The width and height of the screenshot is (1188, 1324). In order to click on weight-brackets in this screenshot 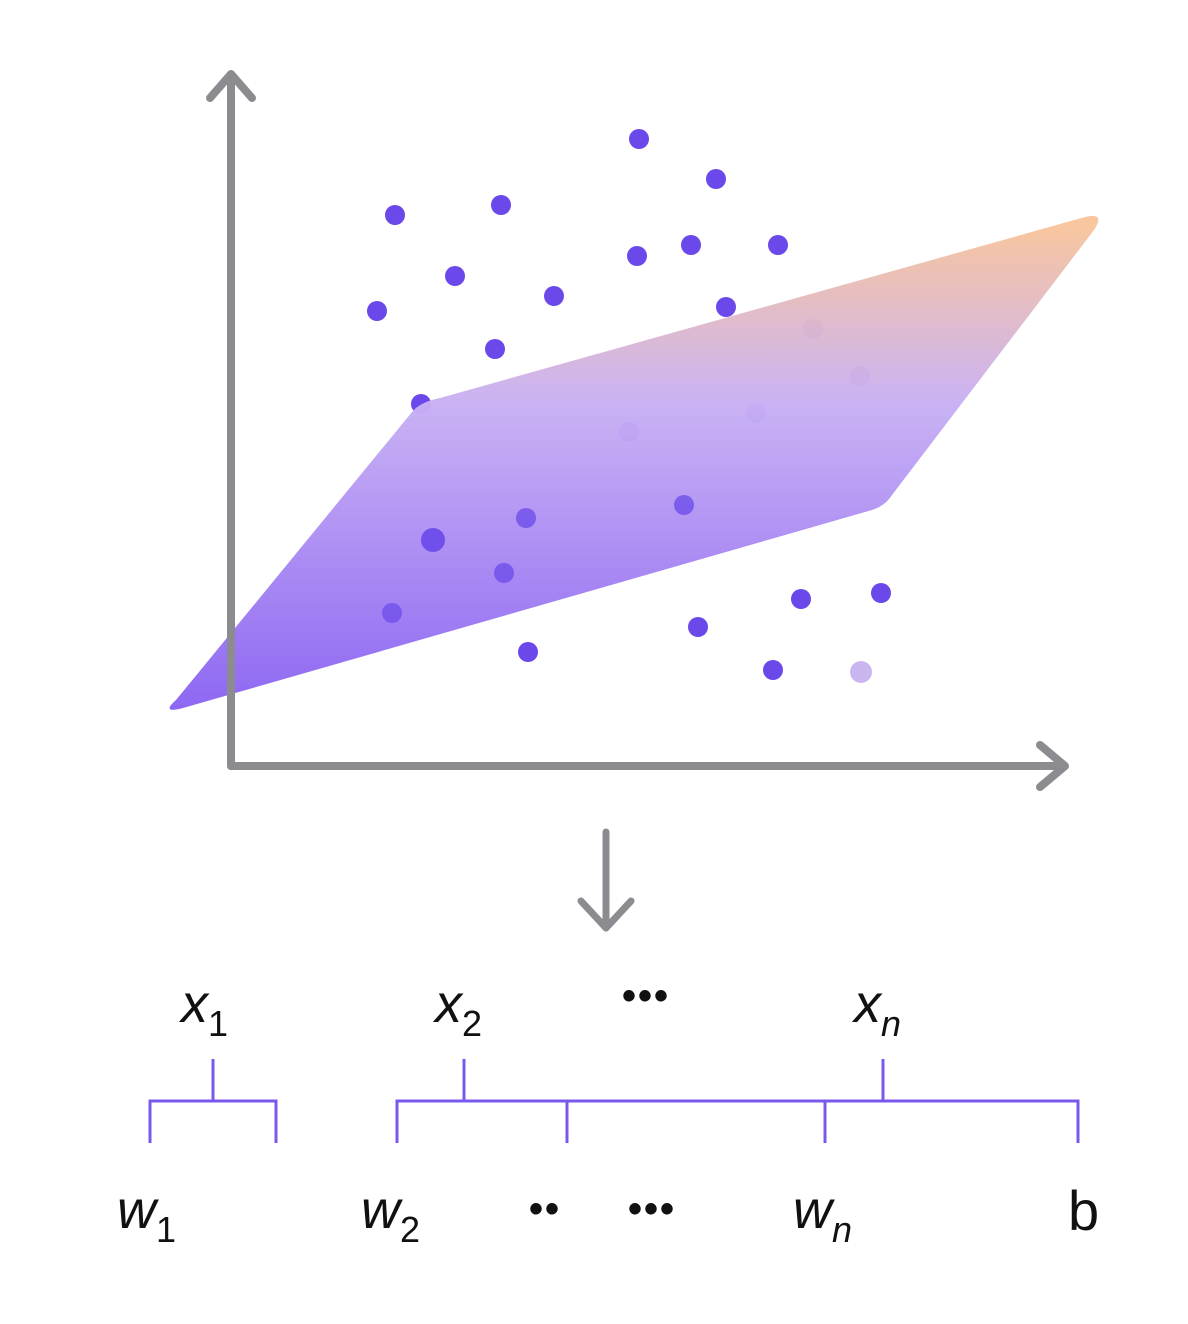, I will do `click(614, 1101)`.